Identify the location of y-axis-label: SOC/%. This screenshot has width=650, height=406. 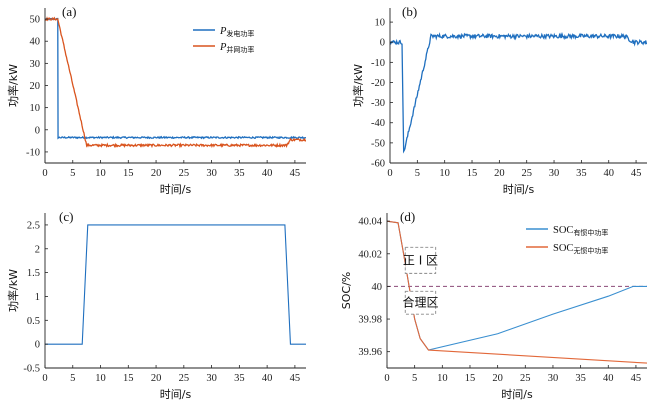
(346, 290).